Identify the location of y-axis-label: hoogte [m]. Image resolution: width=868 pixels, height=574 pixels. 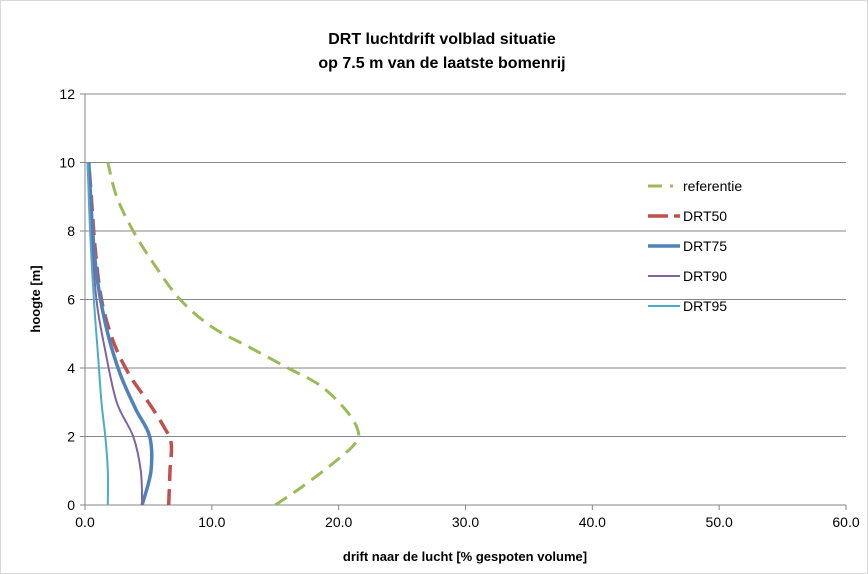
(35, 298).